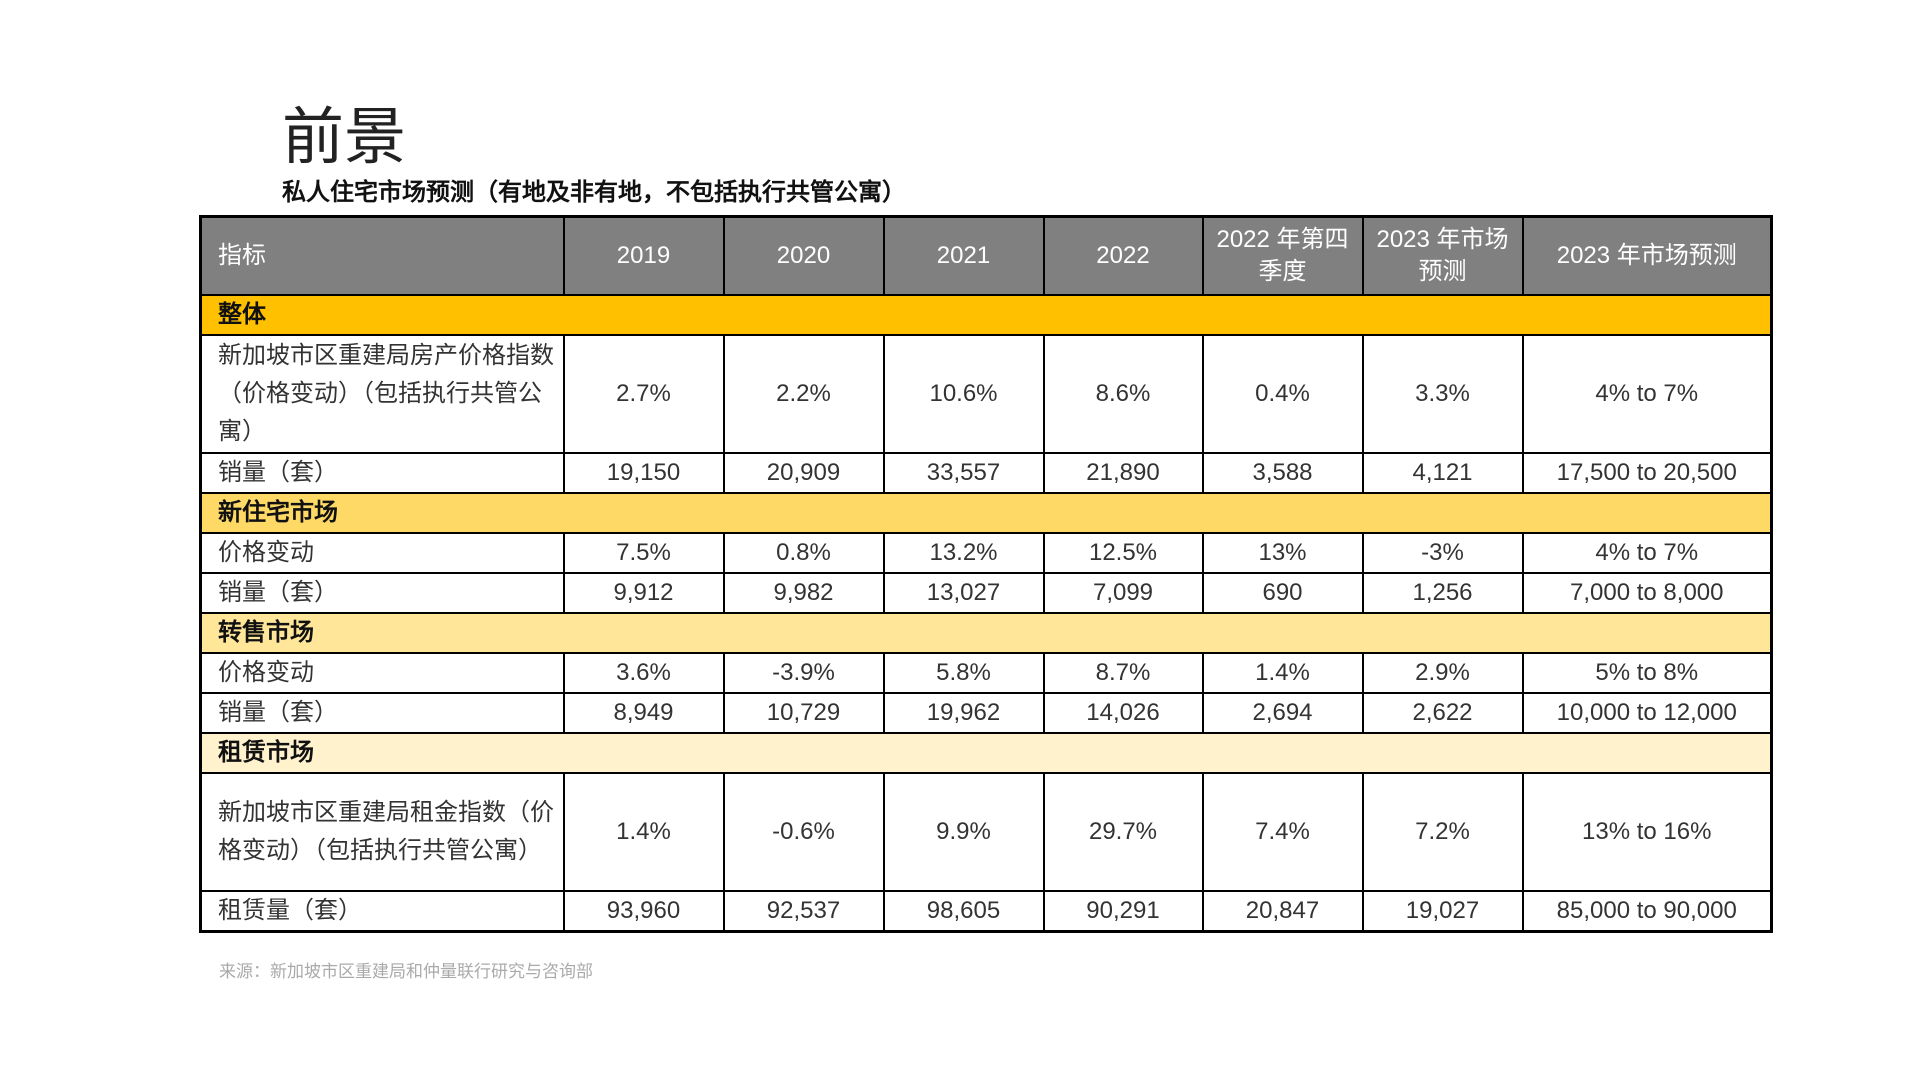 Image resolution: width=1920 pixels, height=1080 pixels. I want to click on cell: -3%, so click(1442, 553).